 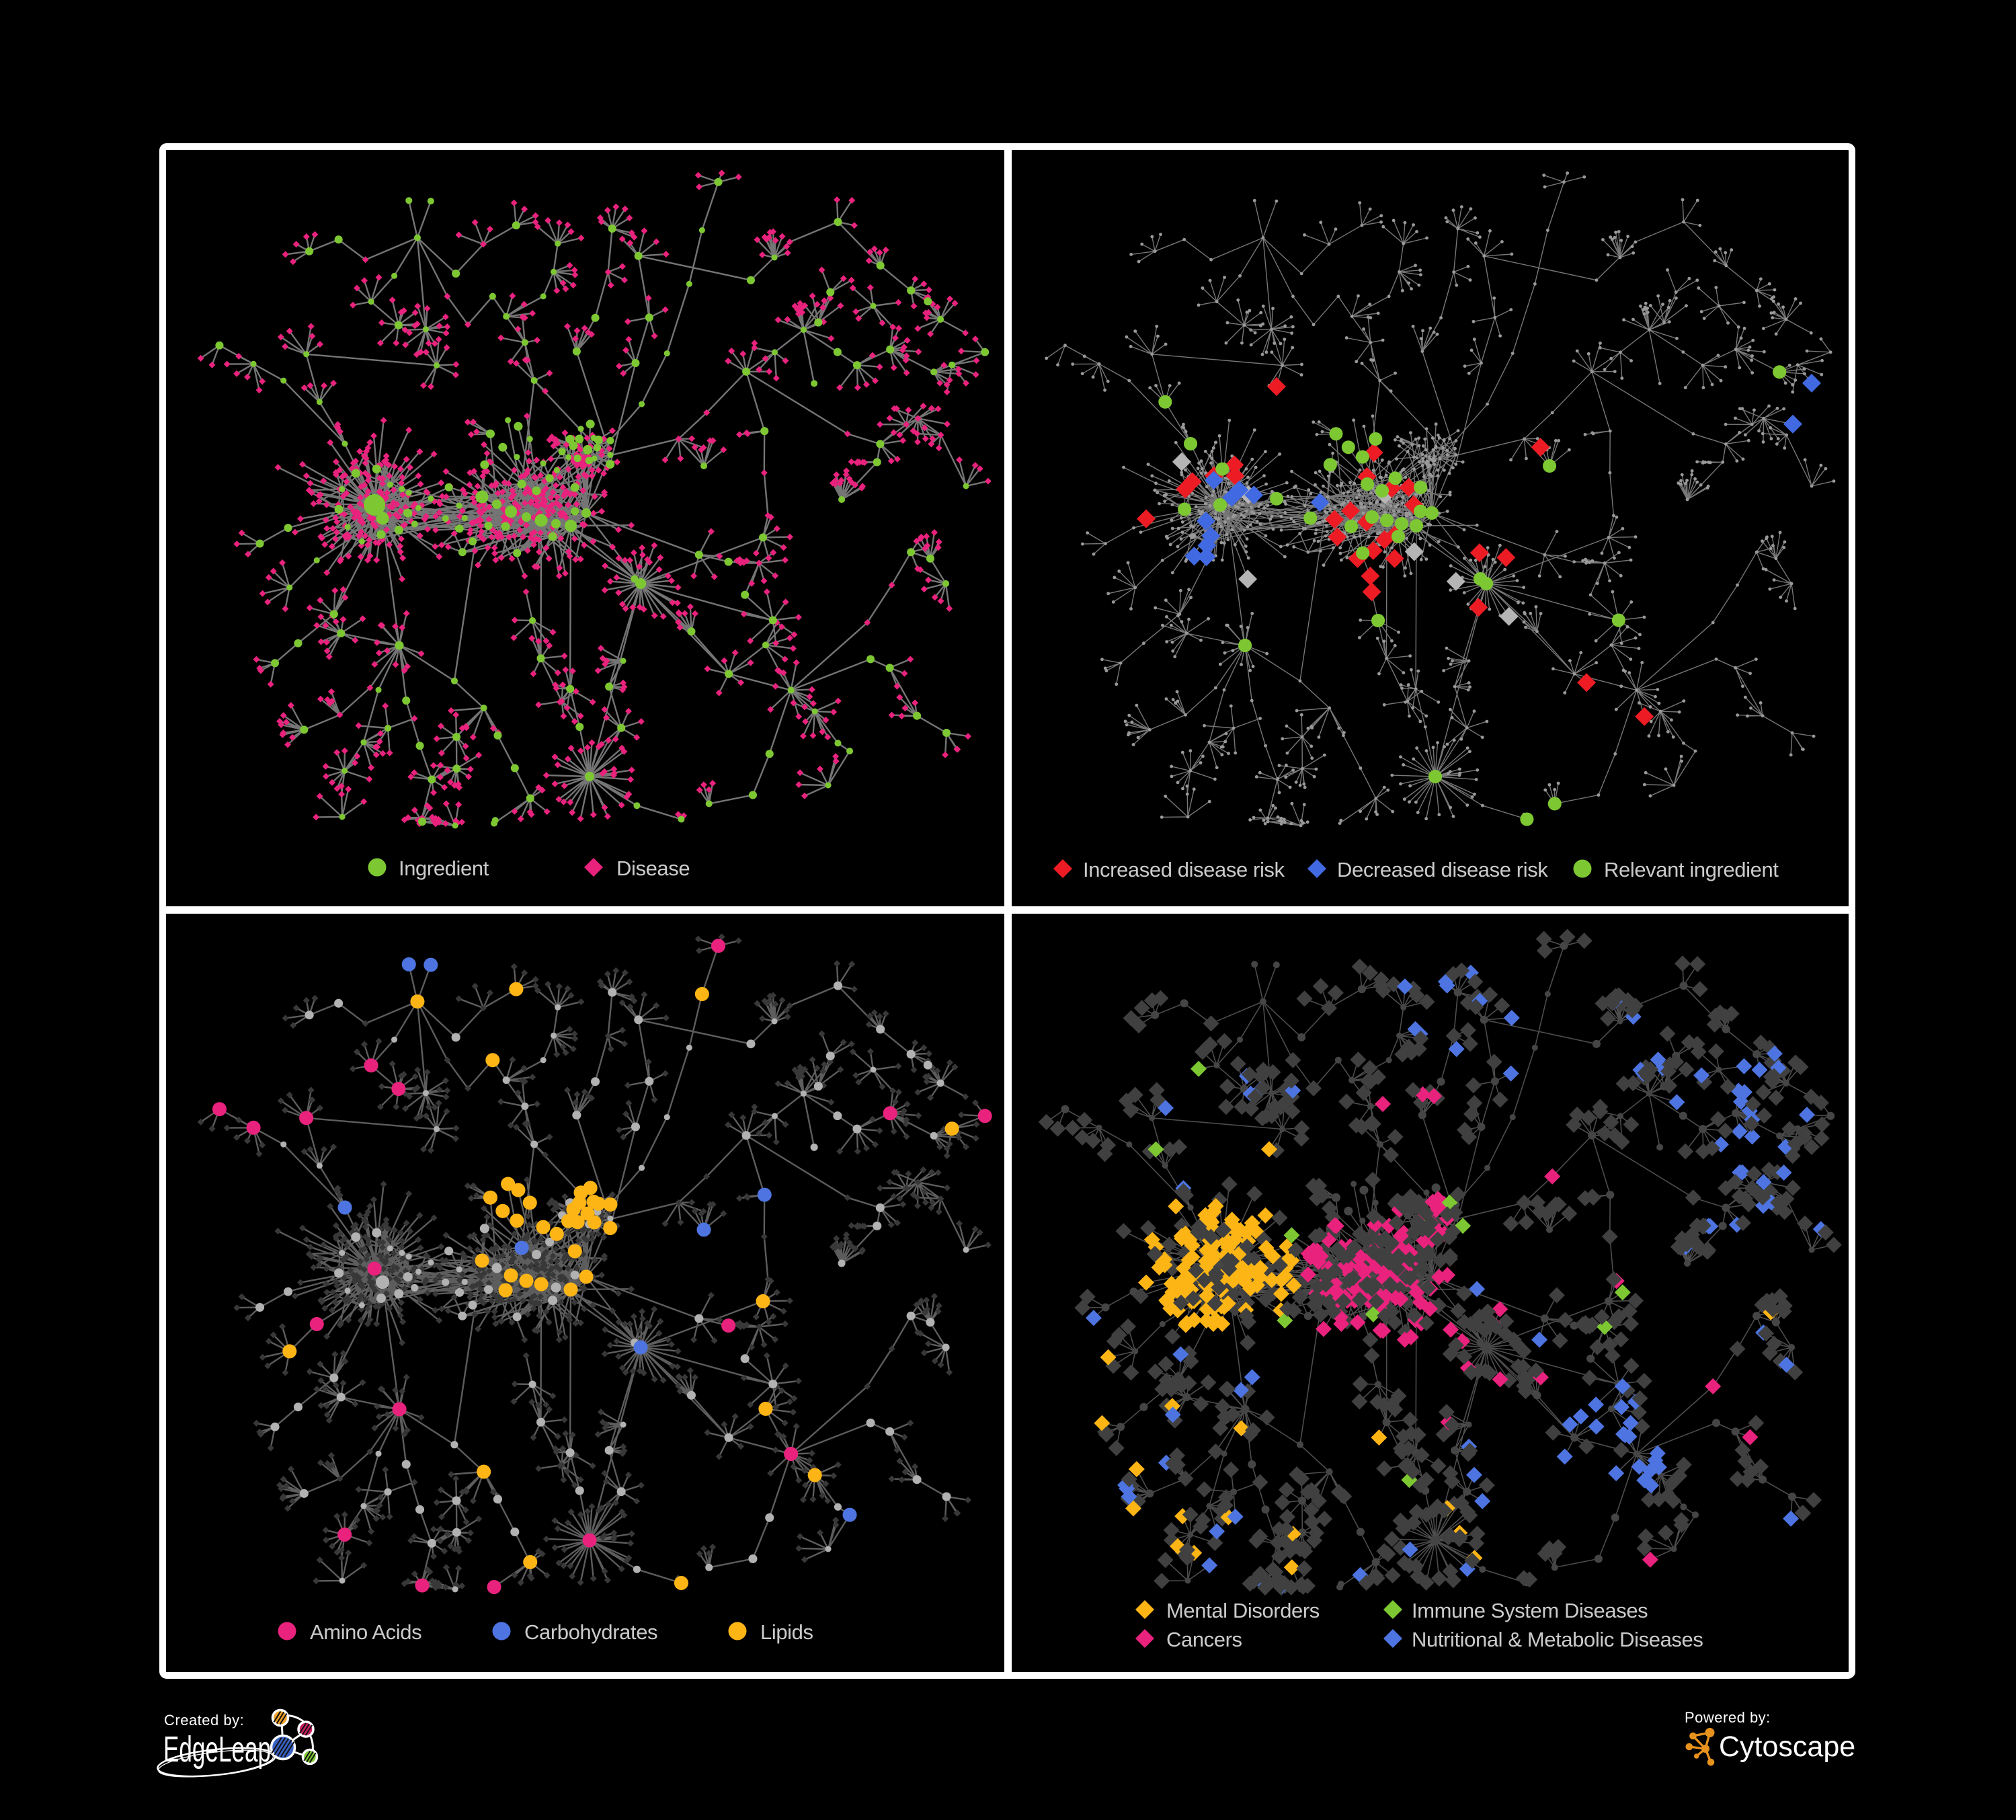 I want to click on svg-text: Disease, so click(x=653, y=868).